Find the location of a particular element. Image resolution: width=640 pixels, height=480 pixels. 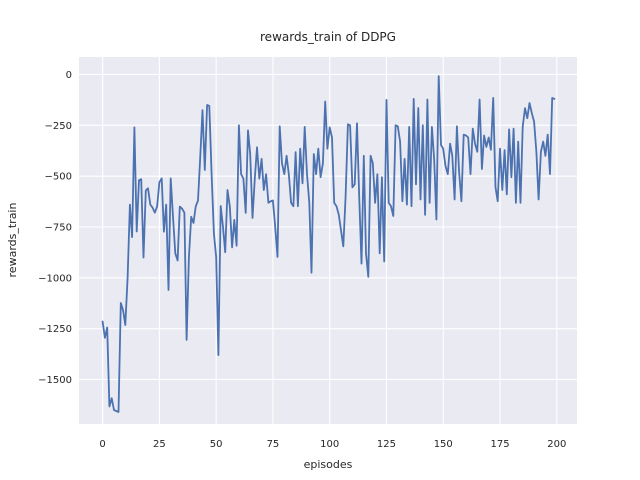

y-tick-label: −750 is located at coordinates (58, 227).